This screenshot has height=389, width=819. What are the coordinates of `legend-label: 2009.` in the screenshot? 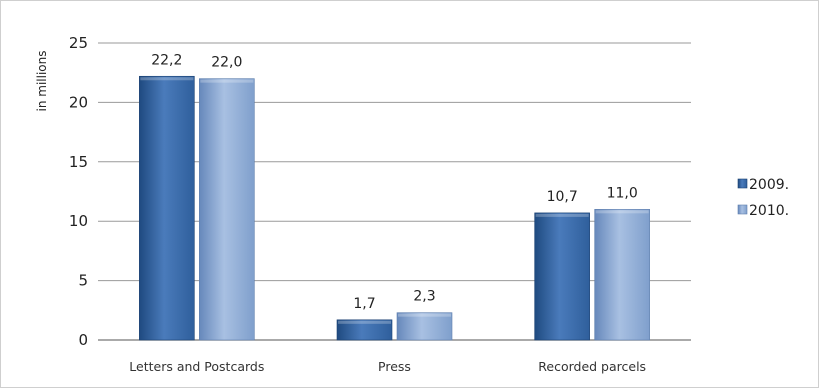 It's located at (769, 185).